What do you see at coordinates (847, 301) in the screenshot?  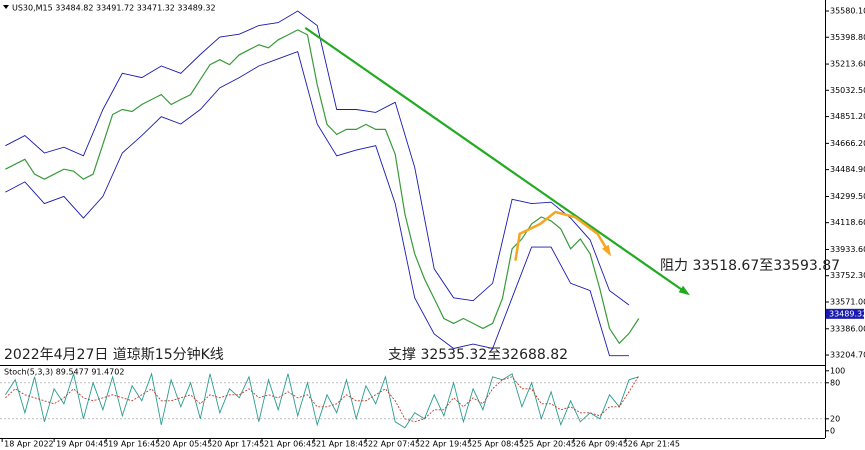 I see `y-tick-label: 33571.00` at bounding box center [847, 301].